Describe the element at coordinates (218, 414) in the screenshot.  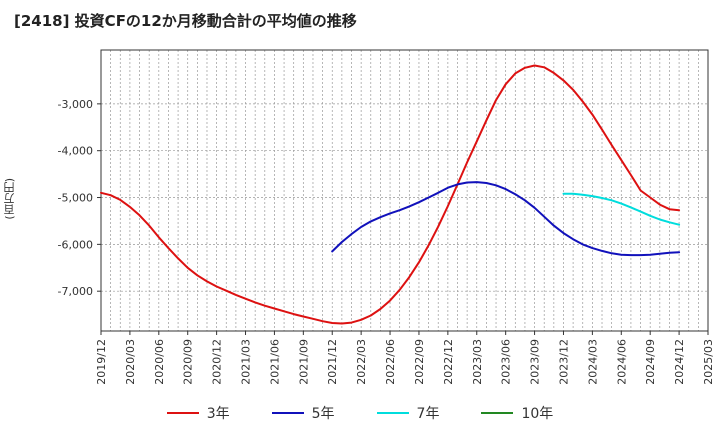
I see `legend-label-3y: 3年` at that location.